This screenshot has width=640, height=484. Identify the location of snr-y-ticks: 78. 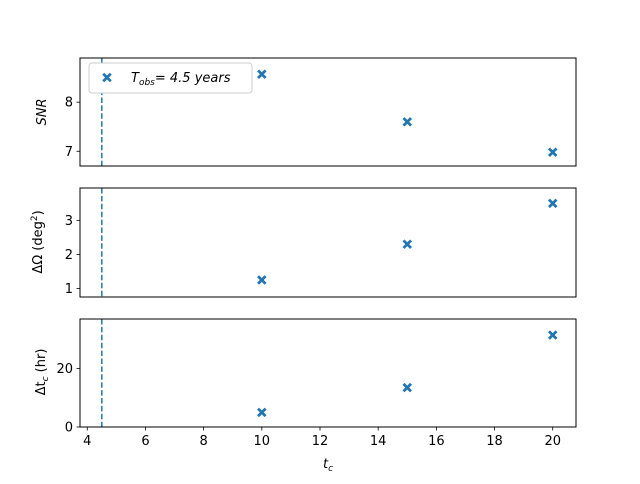
(72, 128).